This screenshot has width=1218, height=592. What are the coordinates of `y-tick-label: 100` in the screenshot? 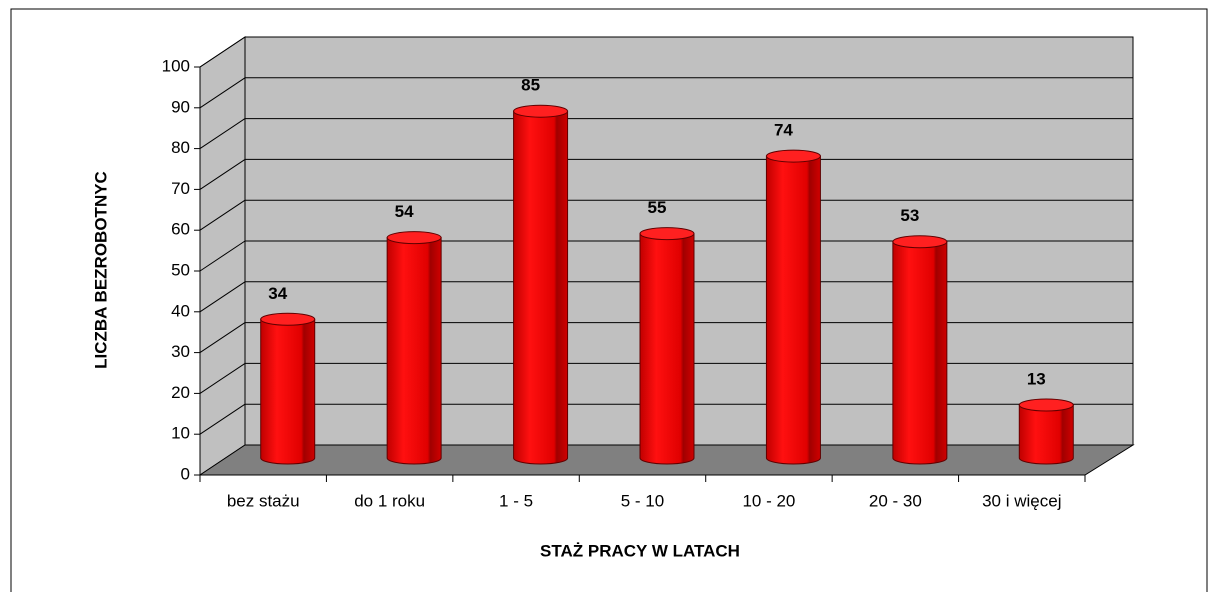 It's located at (176, 65).